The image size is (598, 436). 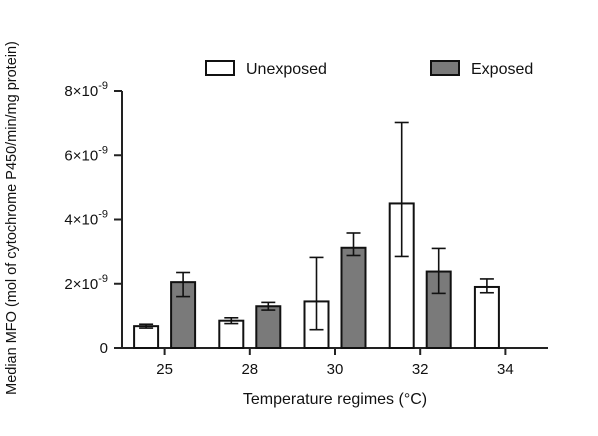 I want to click on y-tick-label: 2×10⁻⁹, so click(x=86, y=283).